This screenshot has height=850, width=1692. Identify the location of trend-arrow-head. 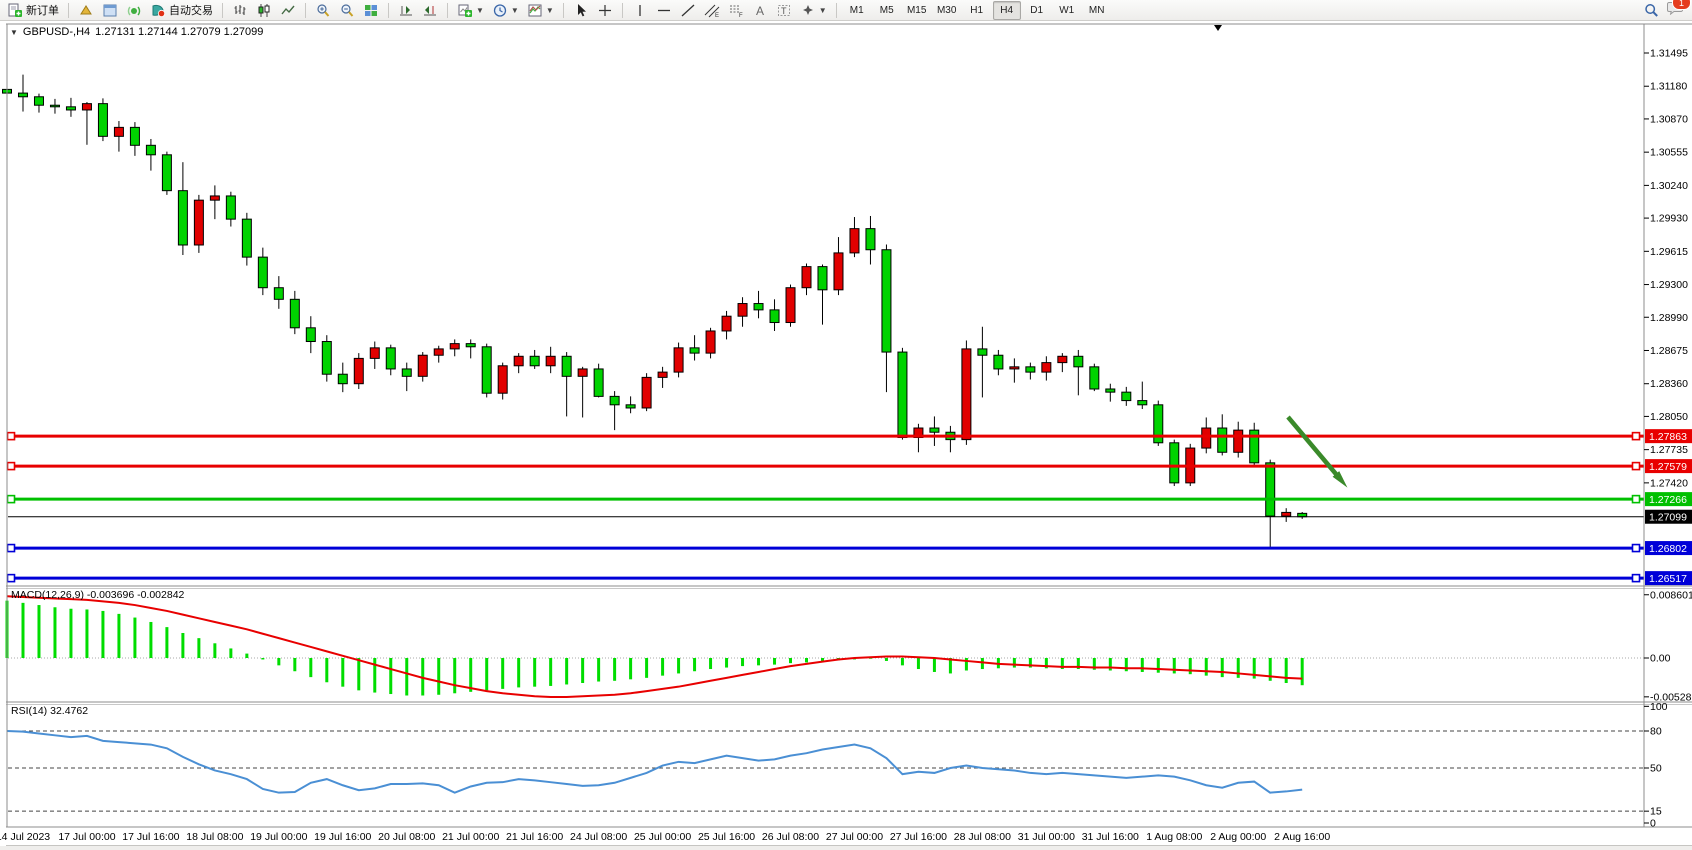
(1340, 479).